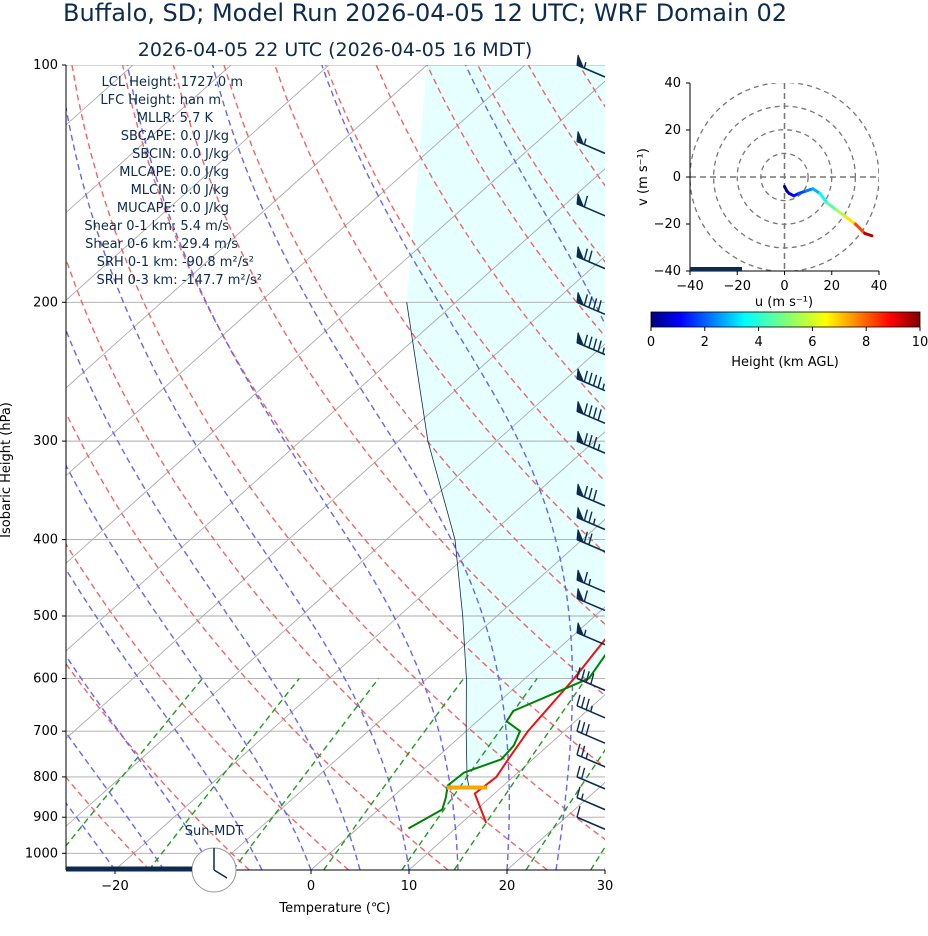  I want to click on pressure-tick-label: 500, so click(45, 616).